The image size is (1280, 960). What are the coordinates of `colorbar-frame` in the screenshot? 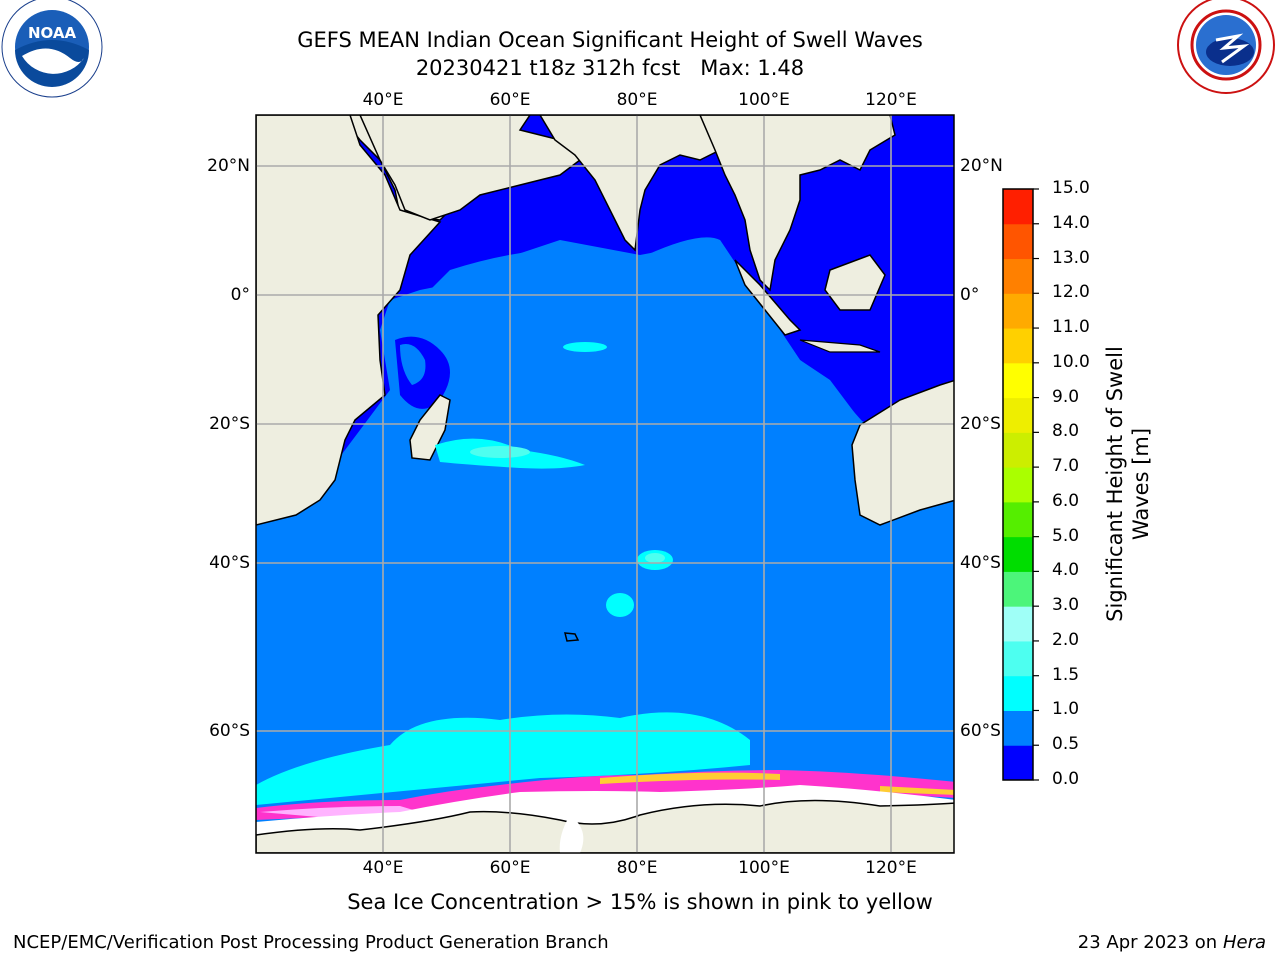 It's located at (1018, 484).